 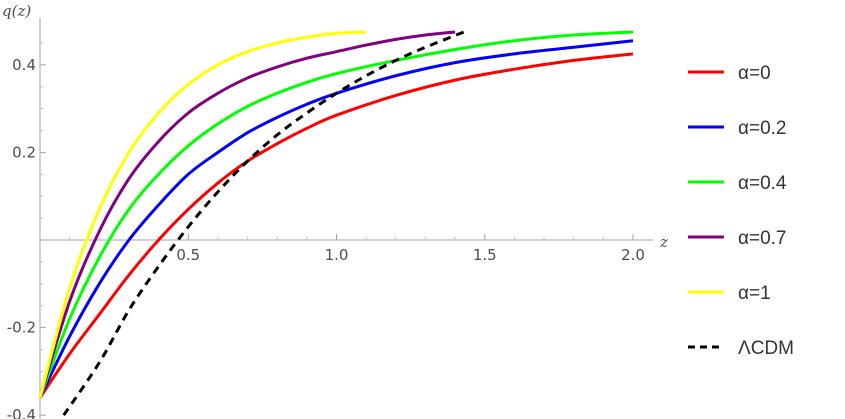 I want to click on x-tick-label: 2.0, so click(x=633, y=255).